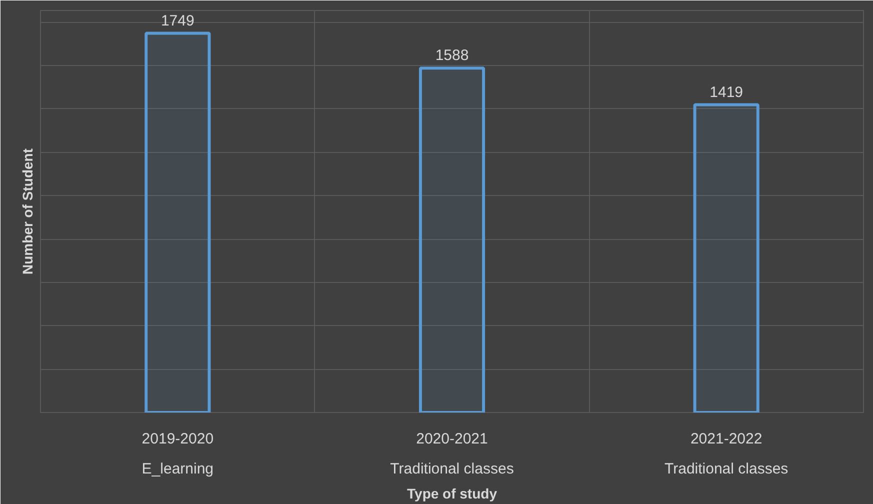 The image size is (873, 504). I want to click on data-label: 1588, so click(452, 55).